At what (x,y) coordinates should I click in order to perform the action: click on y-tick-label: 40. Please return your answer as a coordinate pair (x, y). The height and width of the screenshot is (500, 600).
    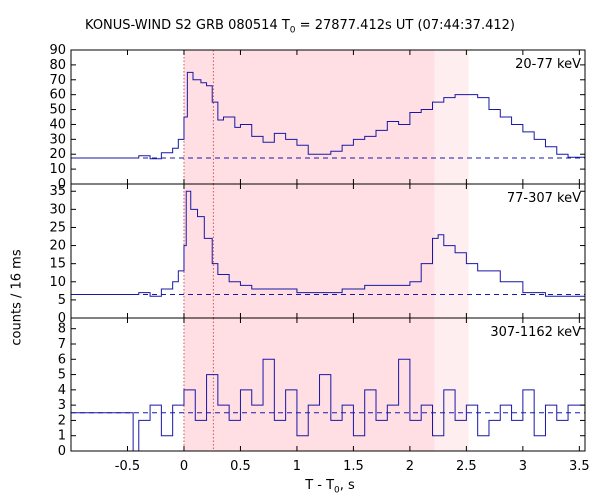
    Looking at the image, I should click on (57, 124).